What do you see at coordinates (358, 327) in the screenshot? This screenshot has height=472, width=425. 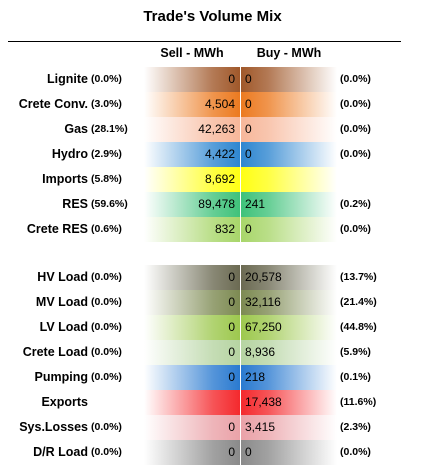 I see `buy-share: (44.8%)` at bounding box center [358, 327].